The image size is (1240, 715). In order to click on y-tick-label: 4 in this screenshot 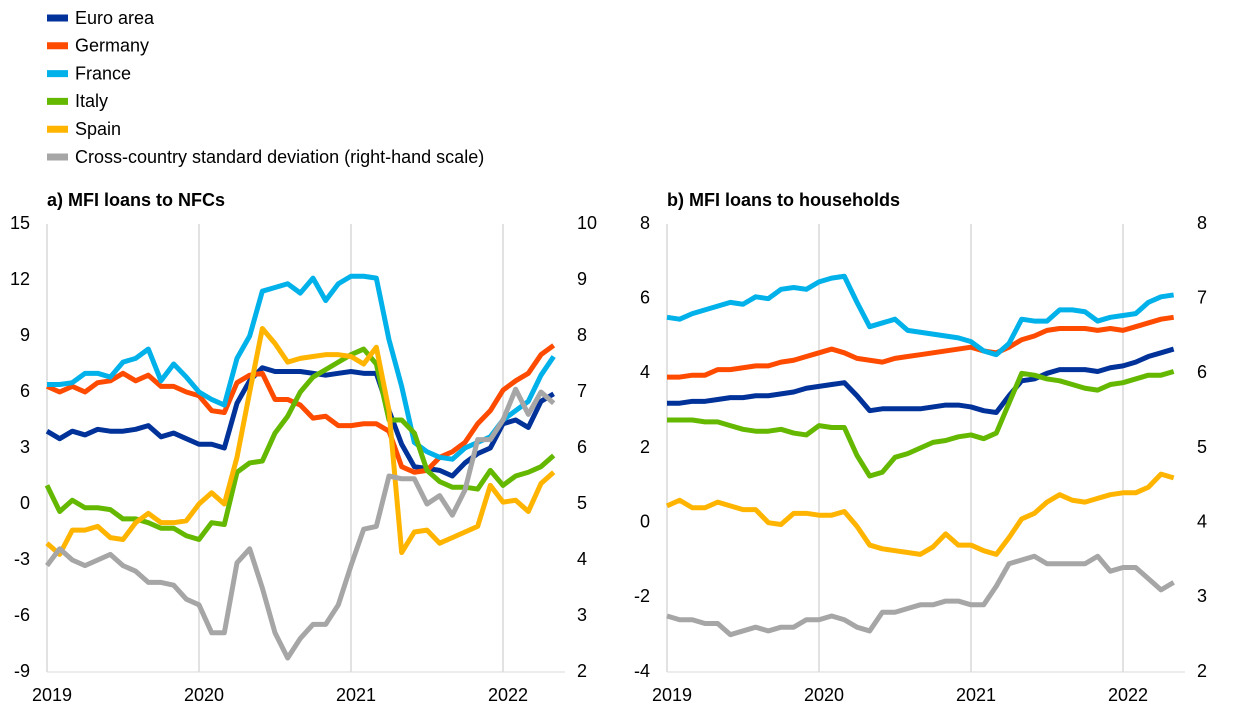, I will do `click(645, 372)`.